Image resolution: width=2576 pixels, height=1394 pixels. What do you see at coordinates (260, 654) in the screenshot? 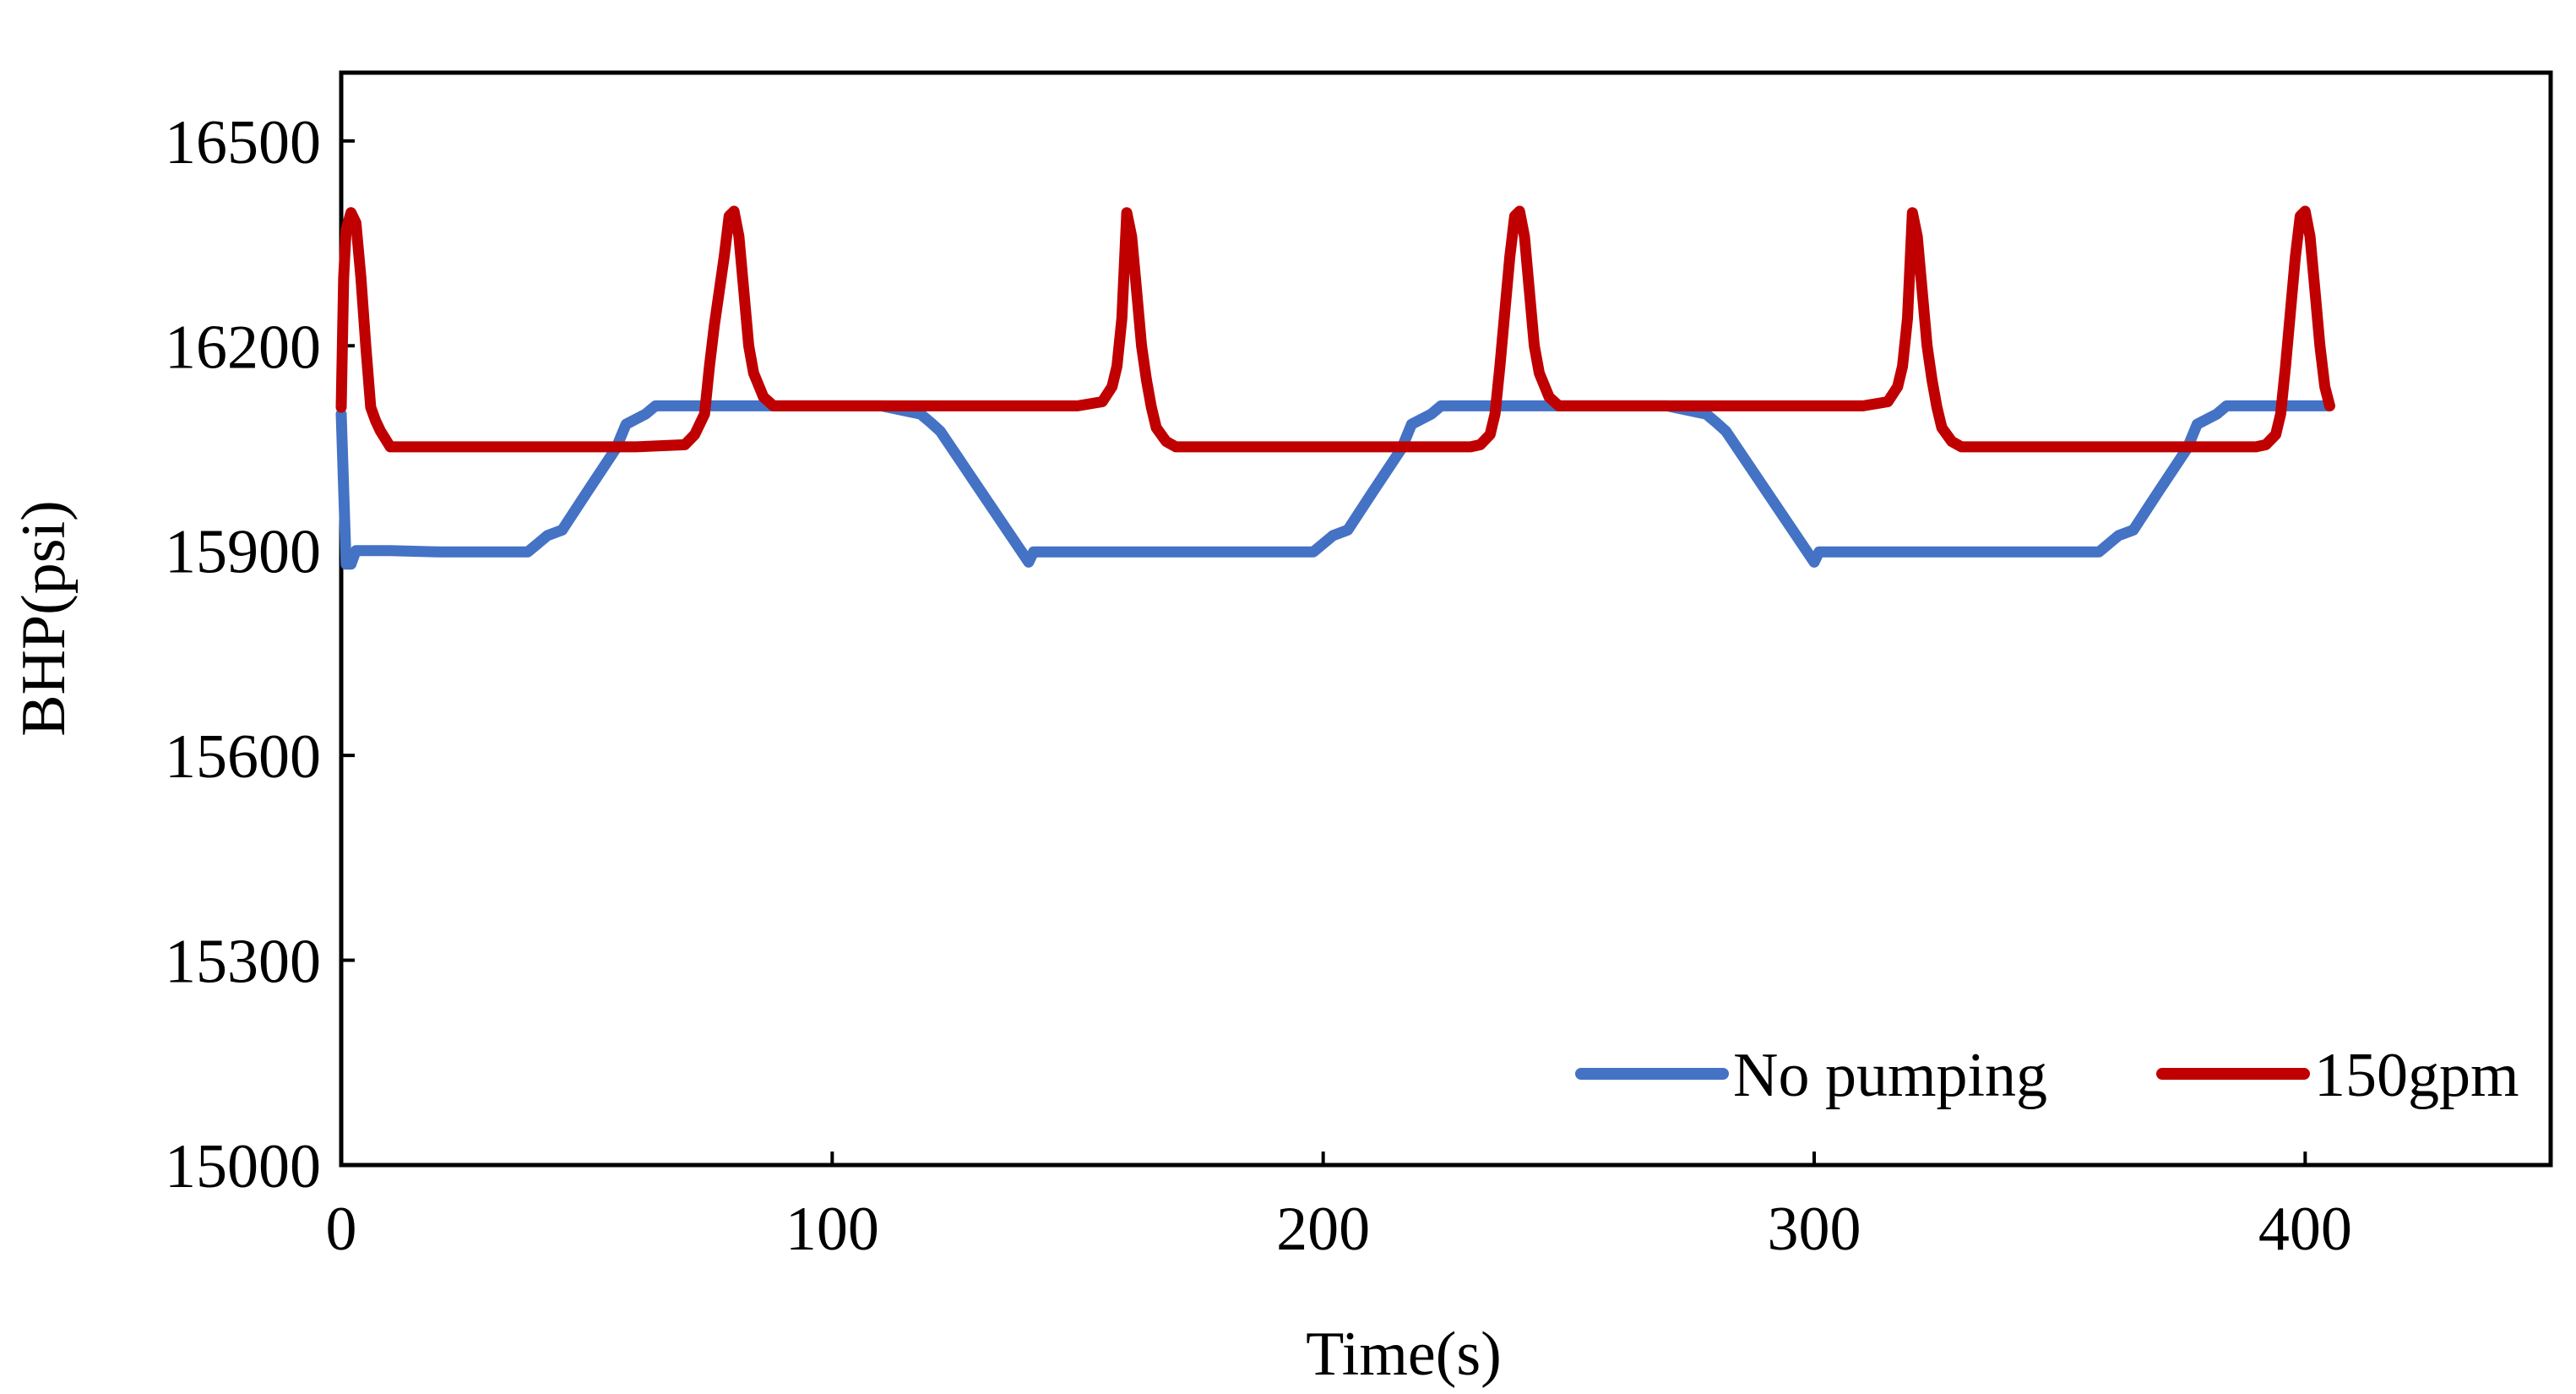
I see `y-axis: 15000 15300 15600 15900 16200 16500` at bounding box center [260, 654].